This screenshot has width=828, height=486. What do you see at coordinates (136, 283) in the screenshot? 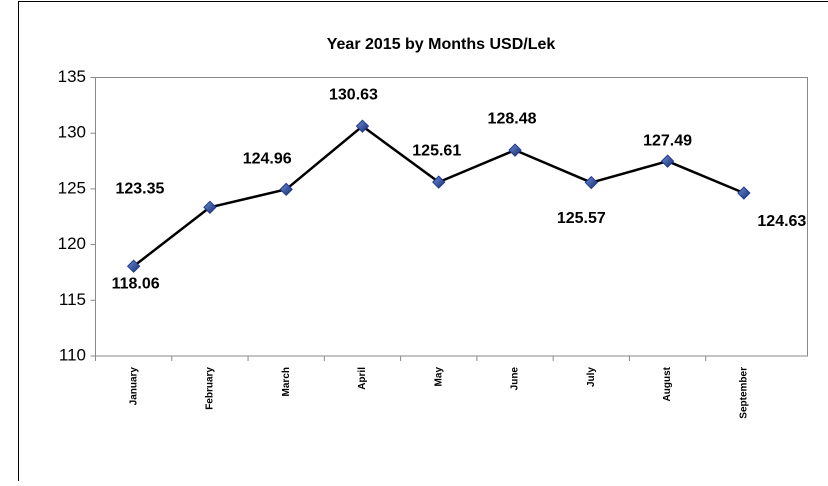
I see `data-label: 118.06` at bounding box center [136, 283].